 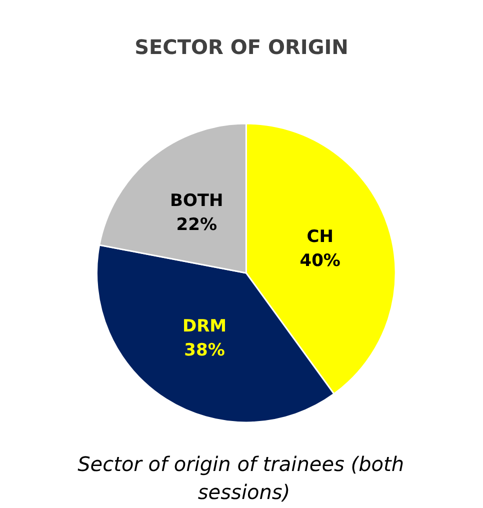 What do you see at coordinates (204, 350) in the screenshot?
I see `data-label: 38%` at bounding box center [204, 350].